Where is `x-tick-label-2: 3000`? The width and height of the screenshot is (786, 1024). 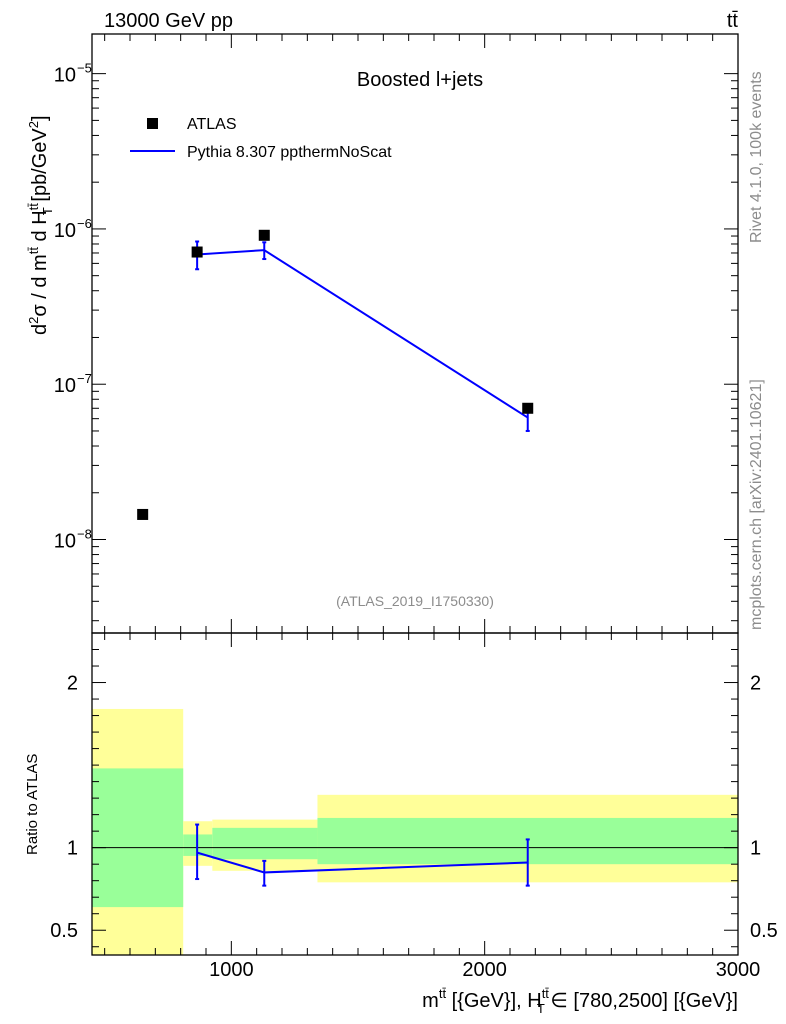 x-tick-label-2: 3000 is located at coordinates (738, 970).